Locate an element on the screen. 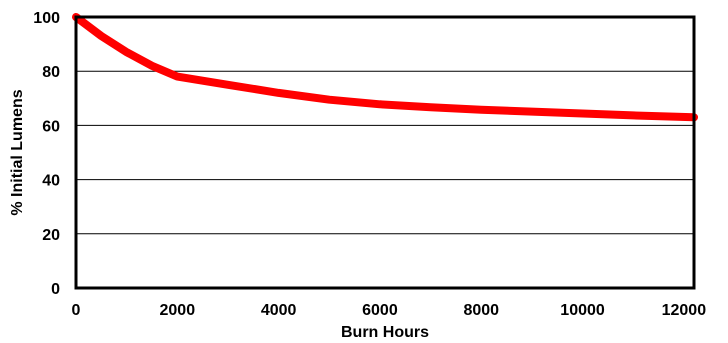 Image resolution: width=728 pixels, height=343 pixels. x-tick-label: 4000 is located at coordinates (279, 310).